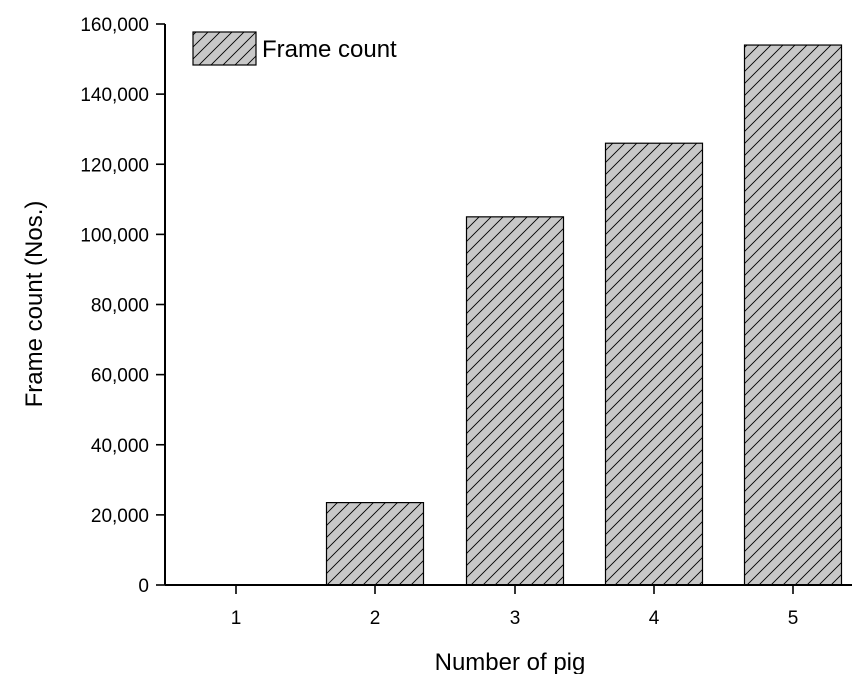 The height and width of the screenshot is (679, 852). Describe the element at coordinates (224, 48) in the screenshot. I see `legend-swatch` at that location.